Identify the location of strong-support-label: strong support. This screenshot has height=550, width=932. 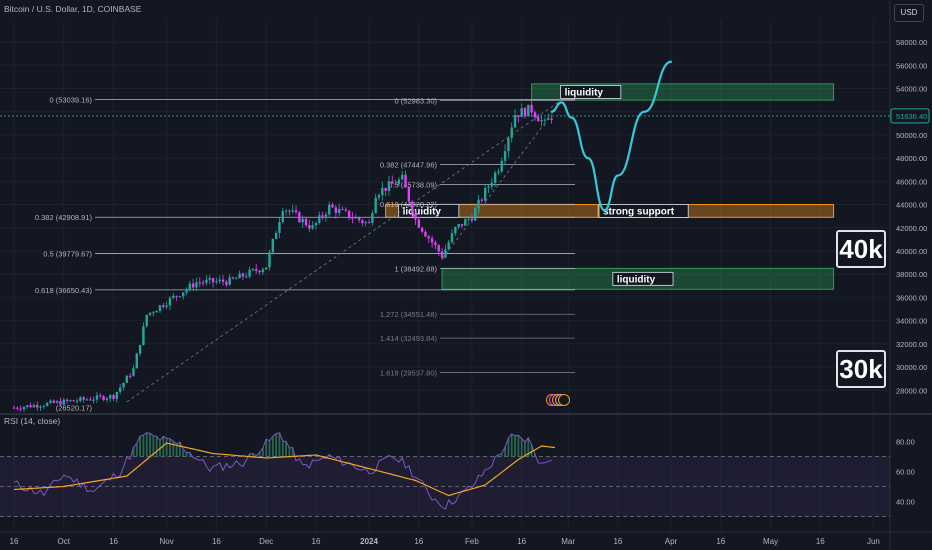
(639, 211).